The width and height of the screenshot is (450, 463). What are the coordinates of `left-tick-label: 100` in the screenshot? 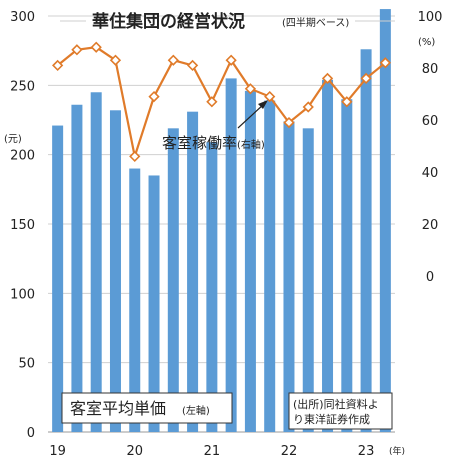 It's located at (22, 294).